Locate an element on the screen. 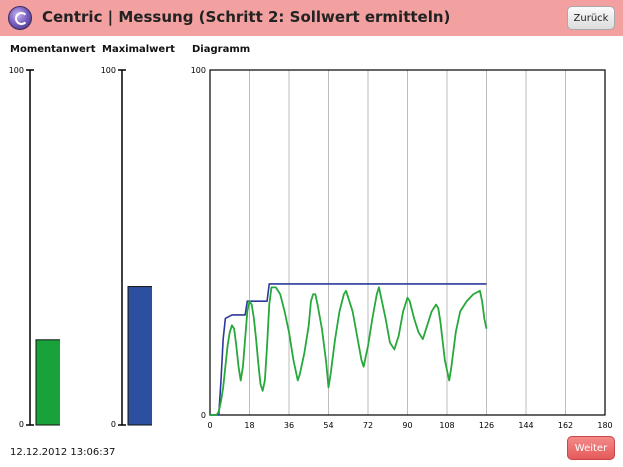 This screenshot has height=467, width=623. chart-y-tick-label: 0 is located at coordinates (203, 415).